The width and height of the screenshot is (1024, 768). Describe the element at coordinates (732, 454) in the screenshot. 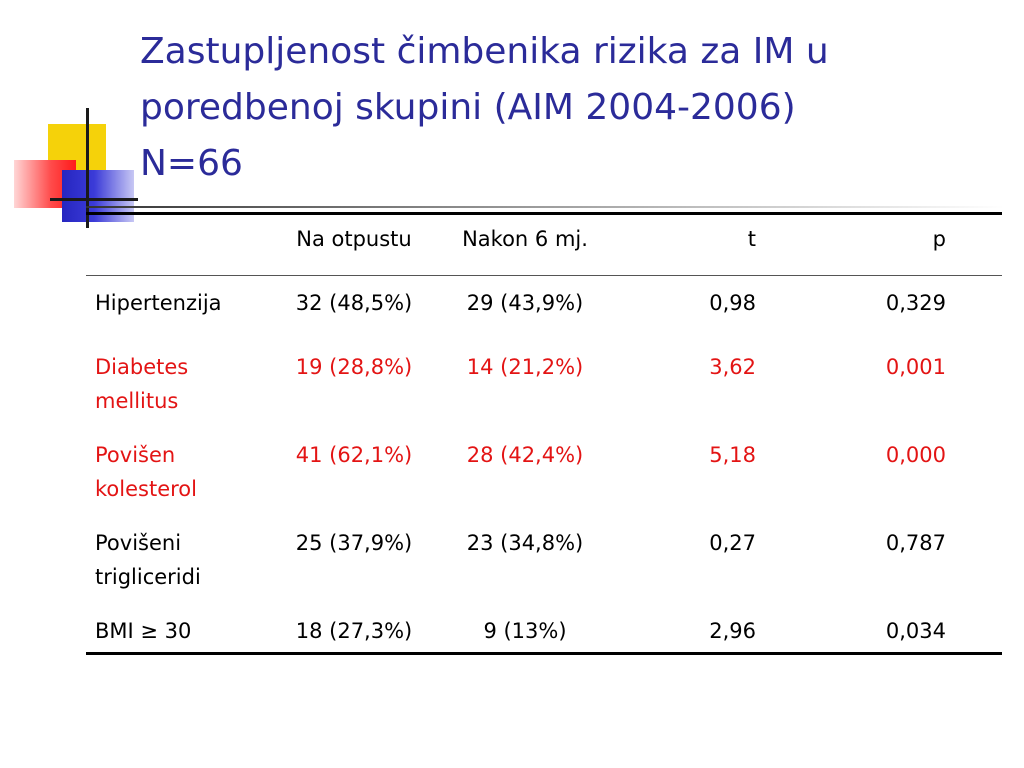

I see `cell-t: 5,18` at that location.